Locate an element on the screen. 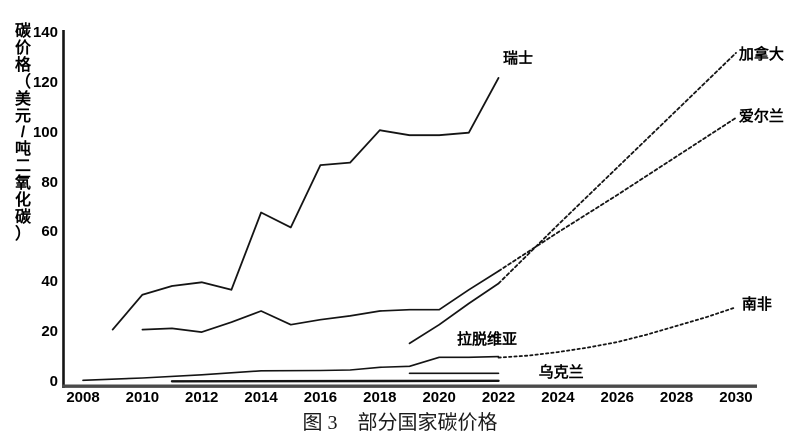 The height and width of the screenshot is (438, 800). y-axis-title-char: 元 is located at coordinates (22, 116).